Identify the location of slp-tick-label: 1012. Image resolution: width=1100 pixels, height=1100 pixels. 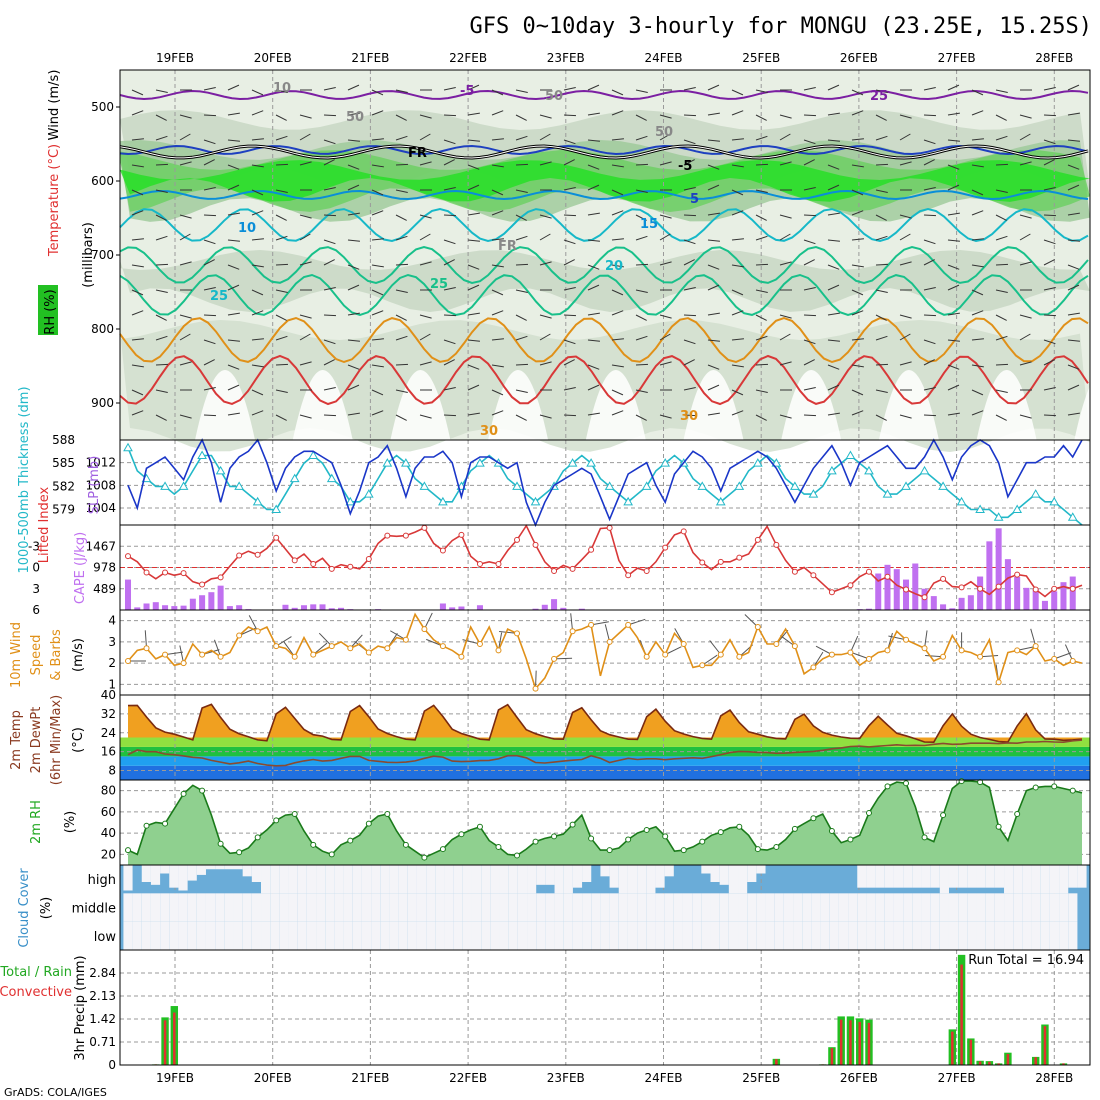
(100, 463).